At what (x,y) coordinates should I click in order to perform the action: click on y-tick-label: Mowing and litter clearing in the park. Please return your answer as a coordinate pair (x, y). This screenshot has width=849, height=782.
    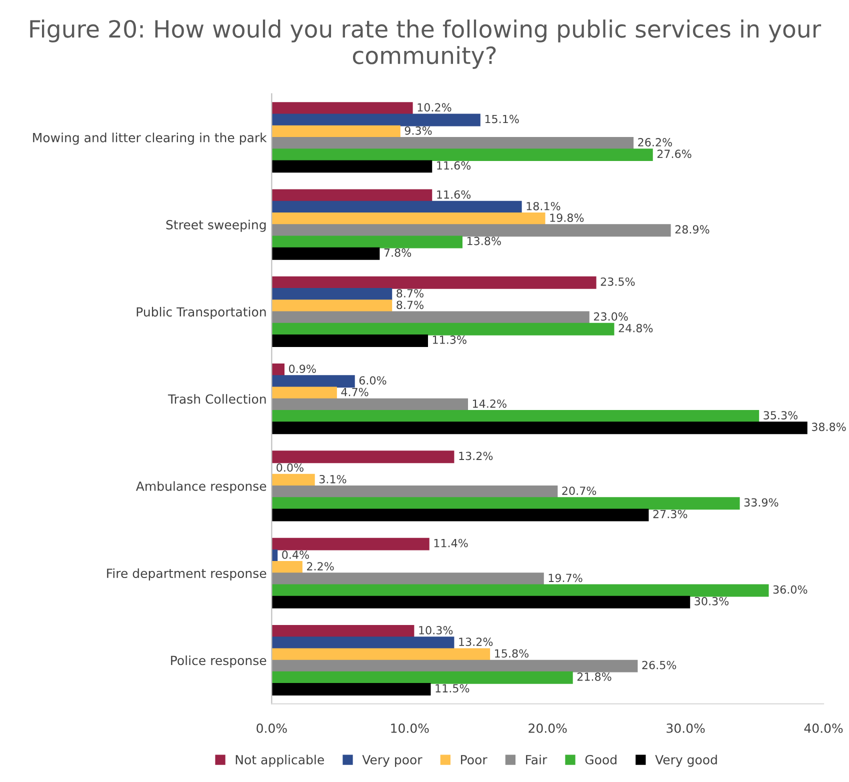
    Looking at the image, I should click on (150, 138).